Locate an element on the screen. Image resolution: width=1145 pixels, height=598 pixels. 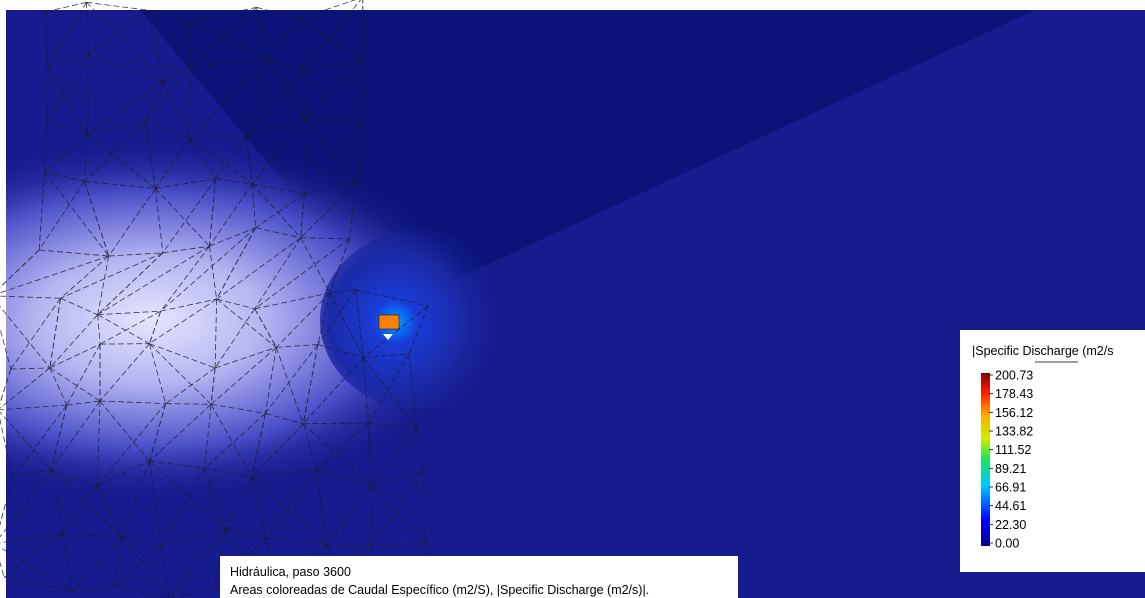
legend-label: 111.52 is located at coordinates (1013, 450).